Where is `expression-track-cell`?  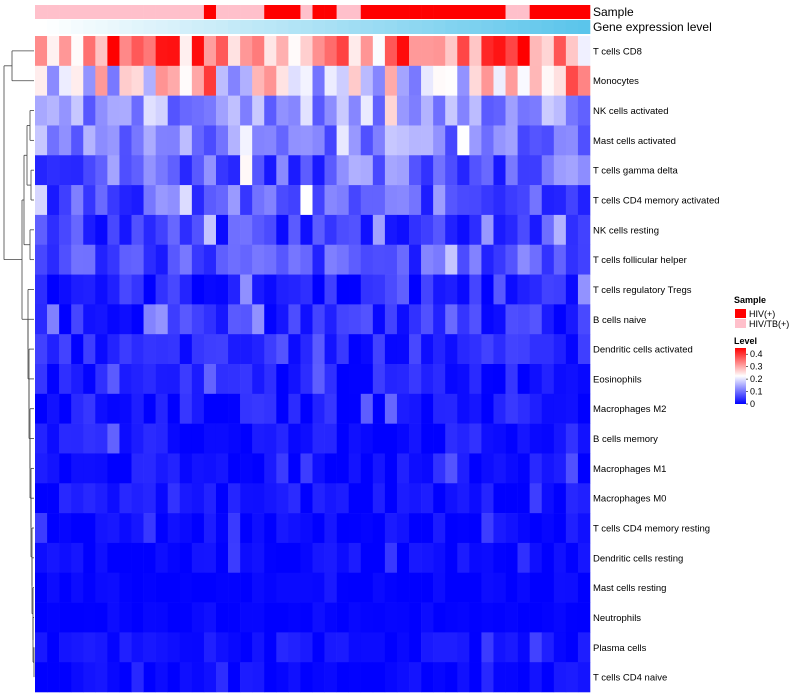
expression-track-cell is located at coordinates (77, 27).